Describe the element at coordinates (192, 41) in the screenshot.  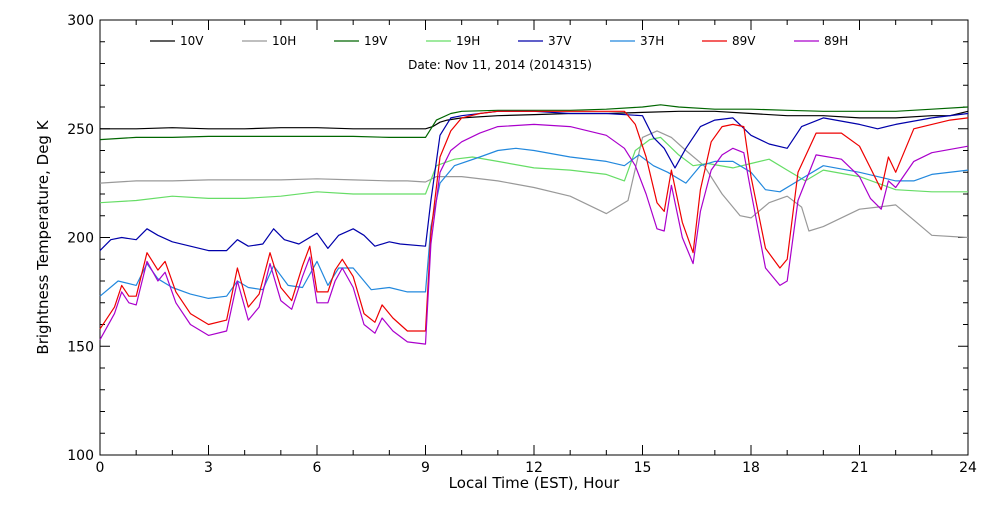
I see `legend-label-10v: 10V` at that location.